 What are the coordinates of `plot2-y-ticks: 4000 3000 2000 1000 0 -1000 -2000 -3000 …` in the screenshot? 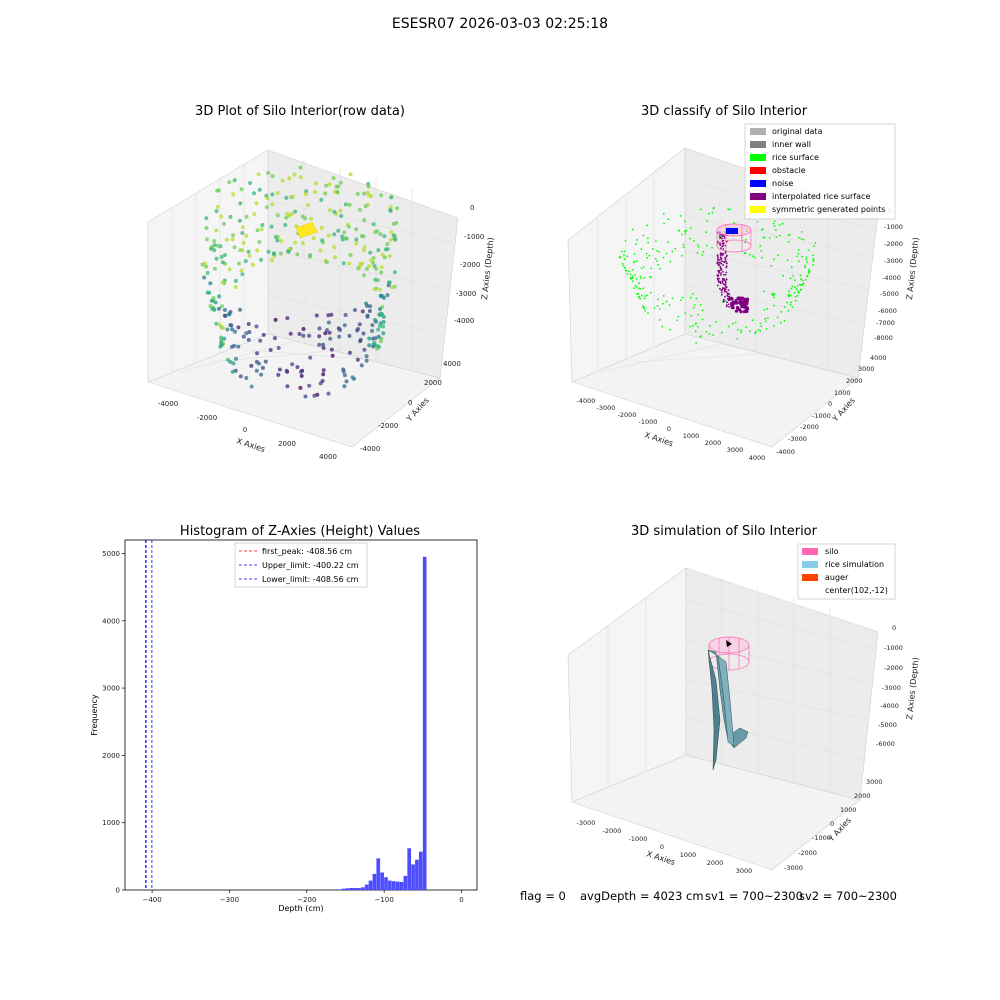 It's located at (831, 405).